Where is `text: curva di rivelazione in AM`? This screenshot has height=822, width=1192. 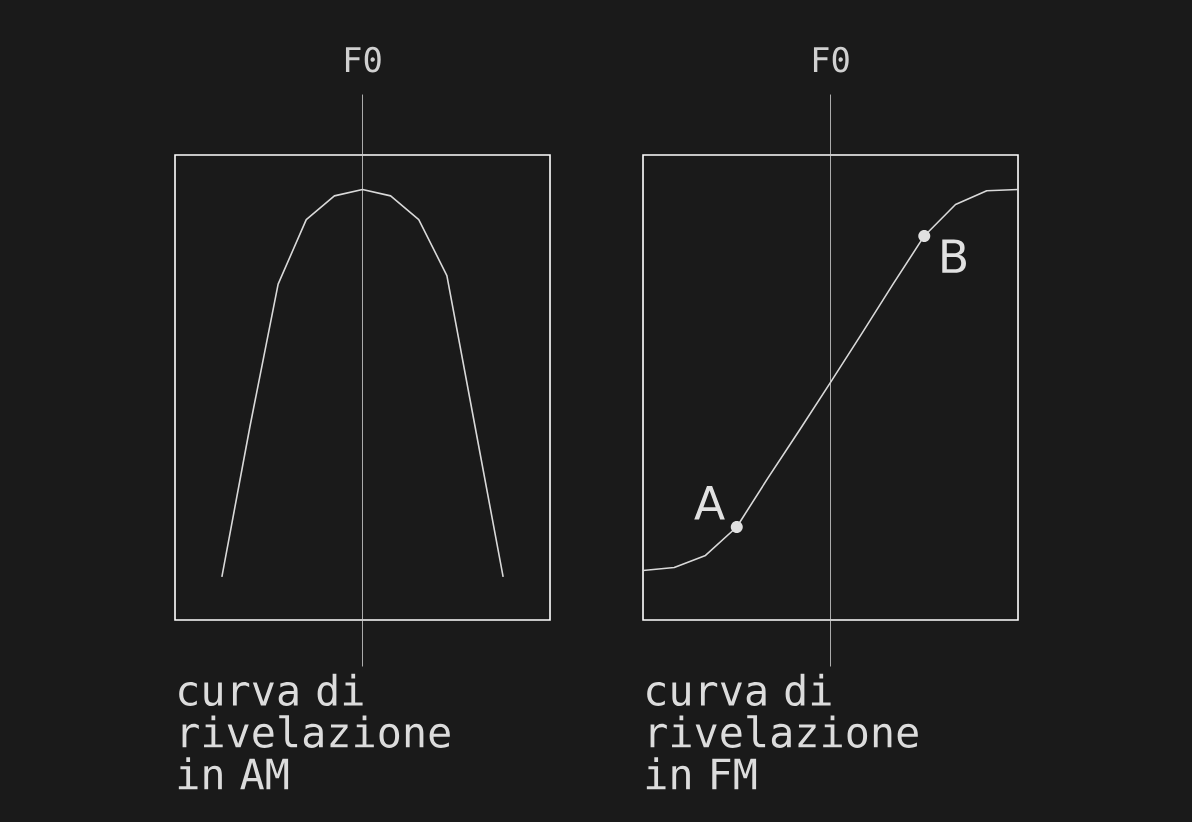 text: curva di rivelazione in AM is located at coordinates (314, 731).